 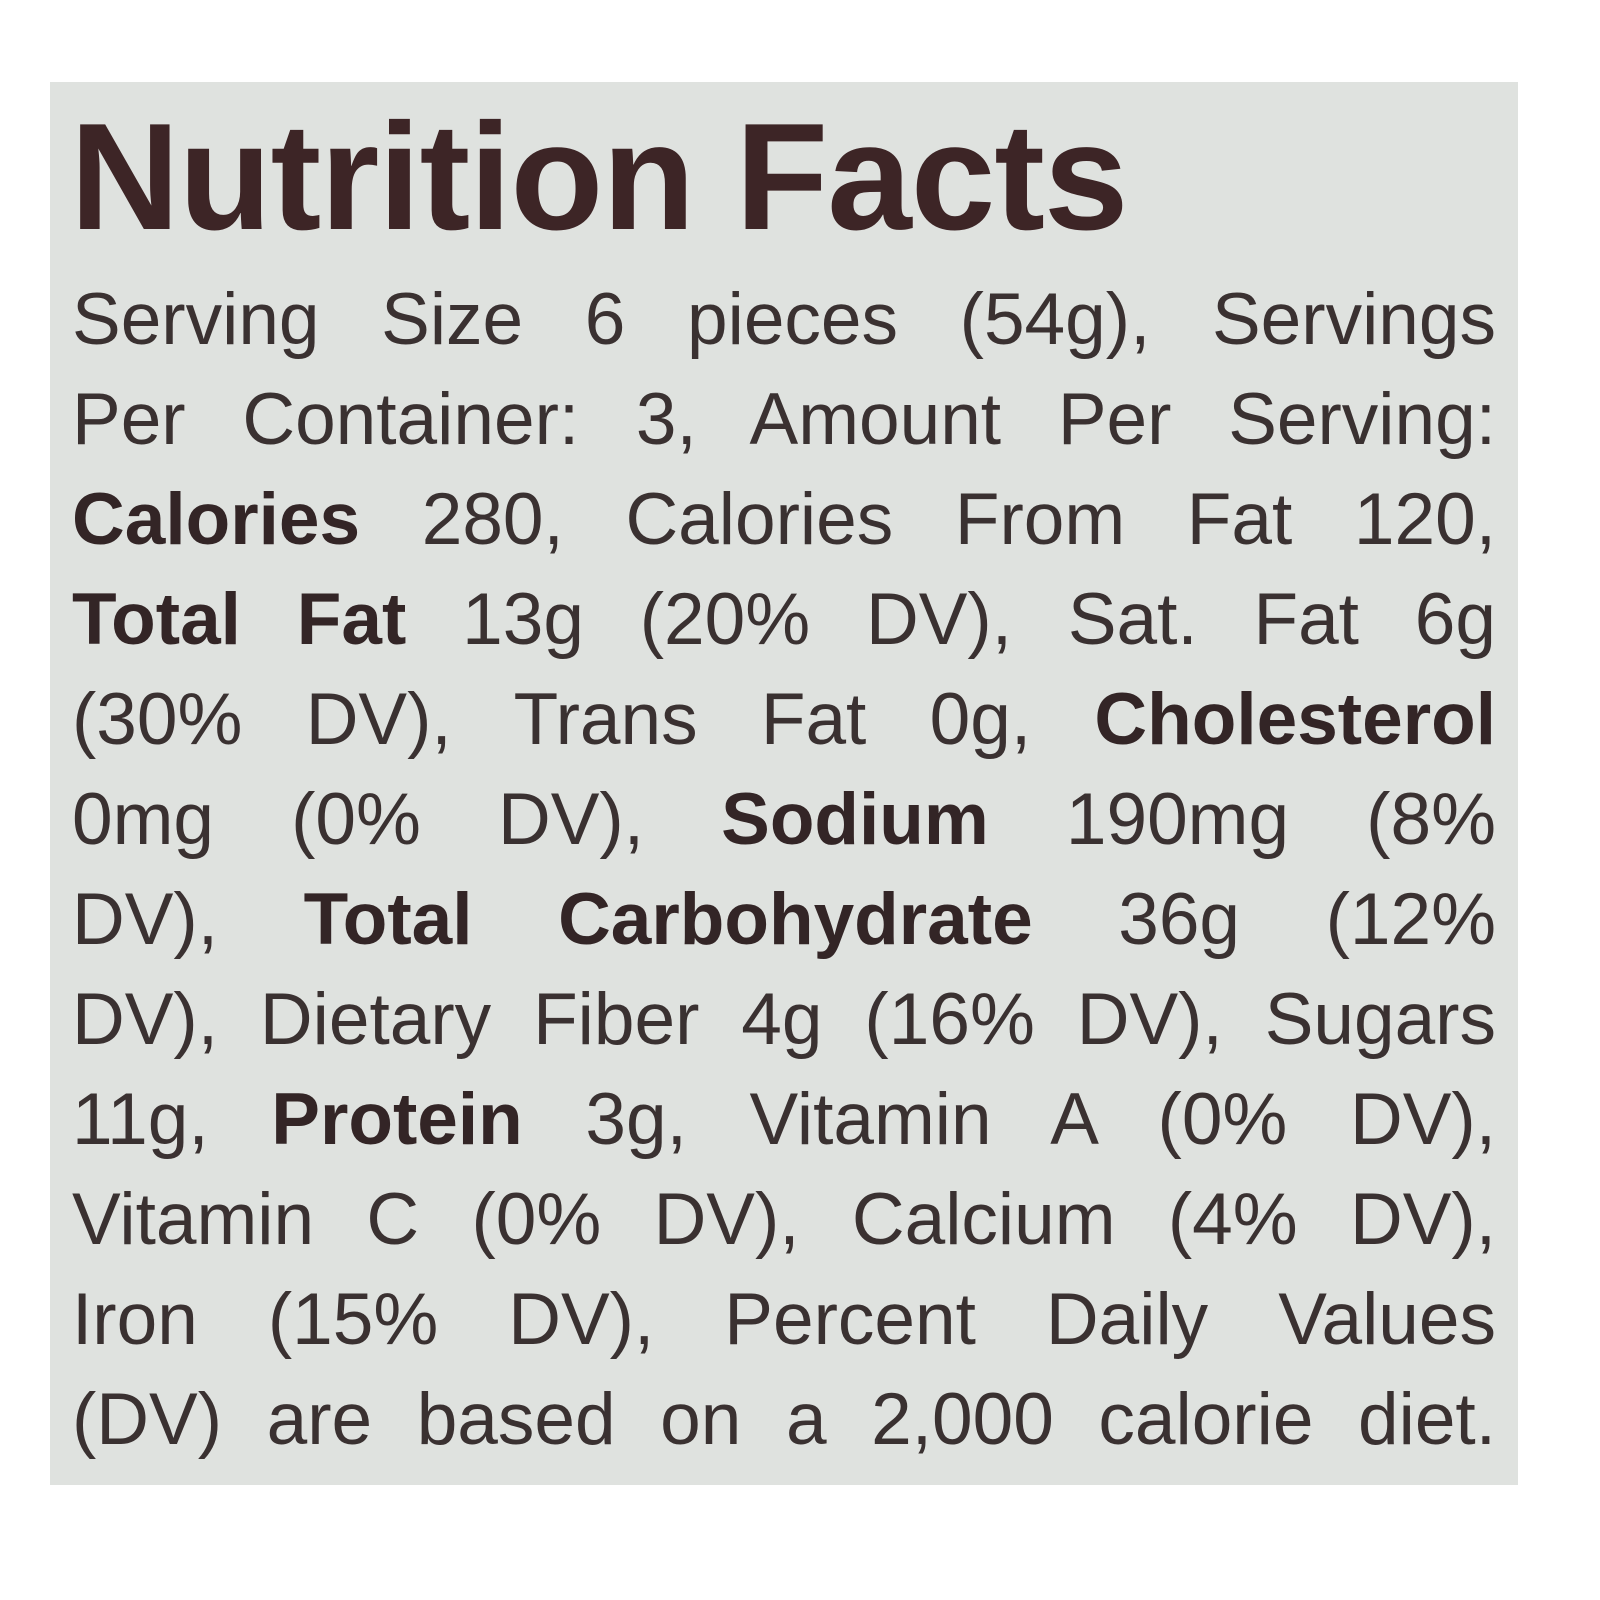 What do you see at coordinates (855, 819) in the screenshot?
I see `nutrient-name: Sodium` at bounding box center [855, 819].